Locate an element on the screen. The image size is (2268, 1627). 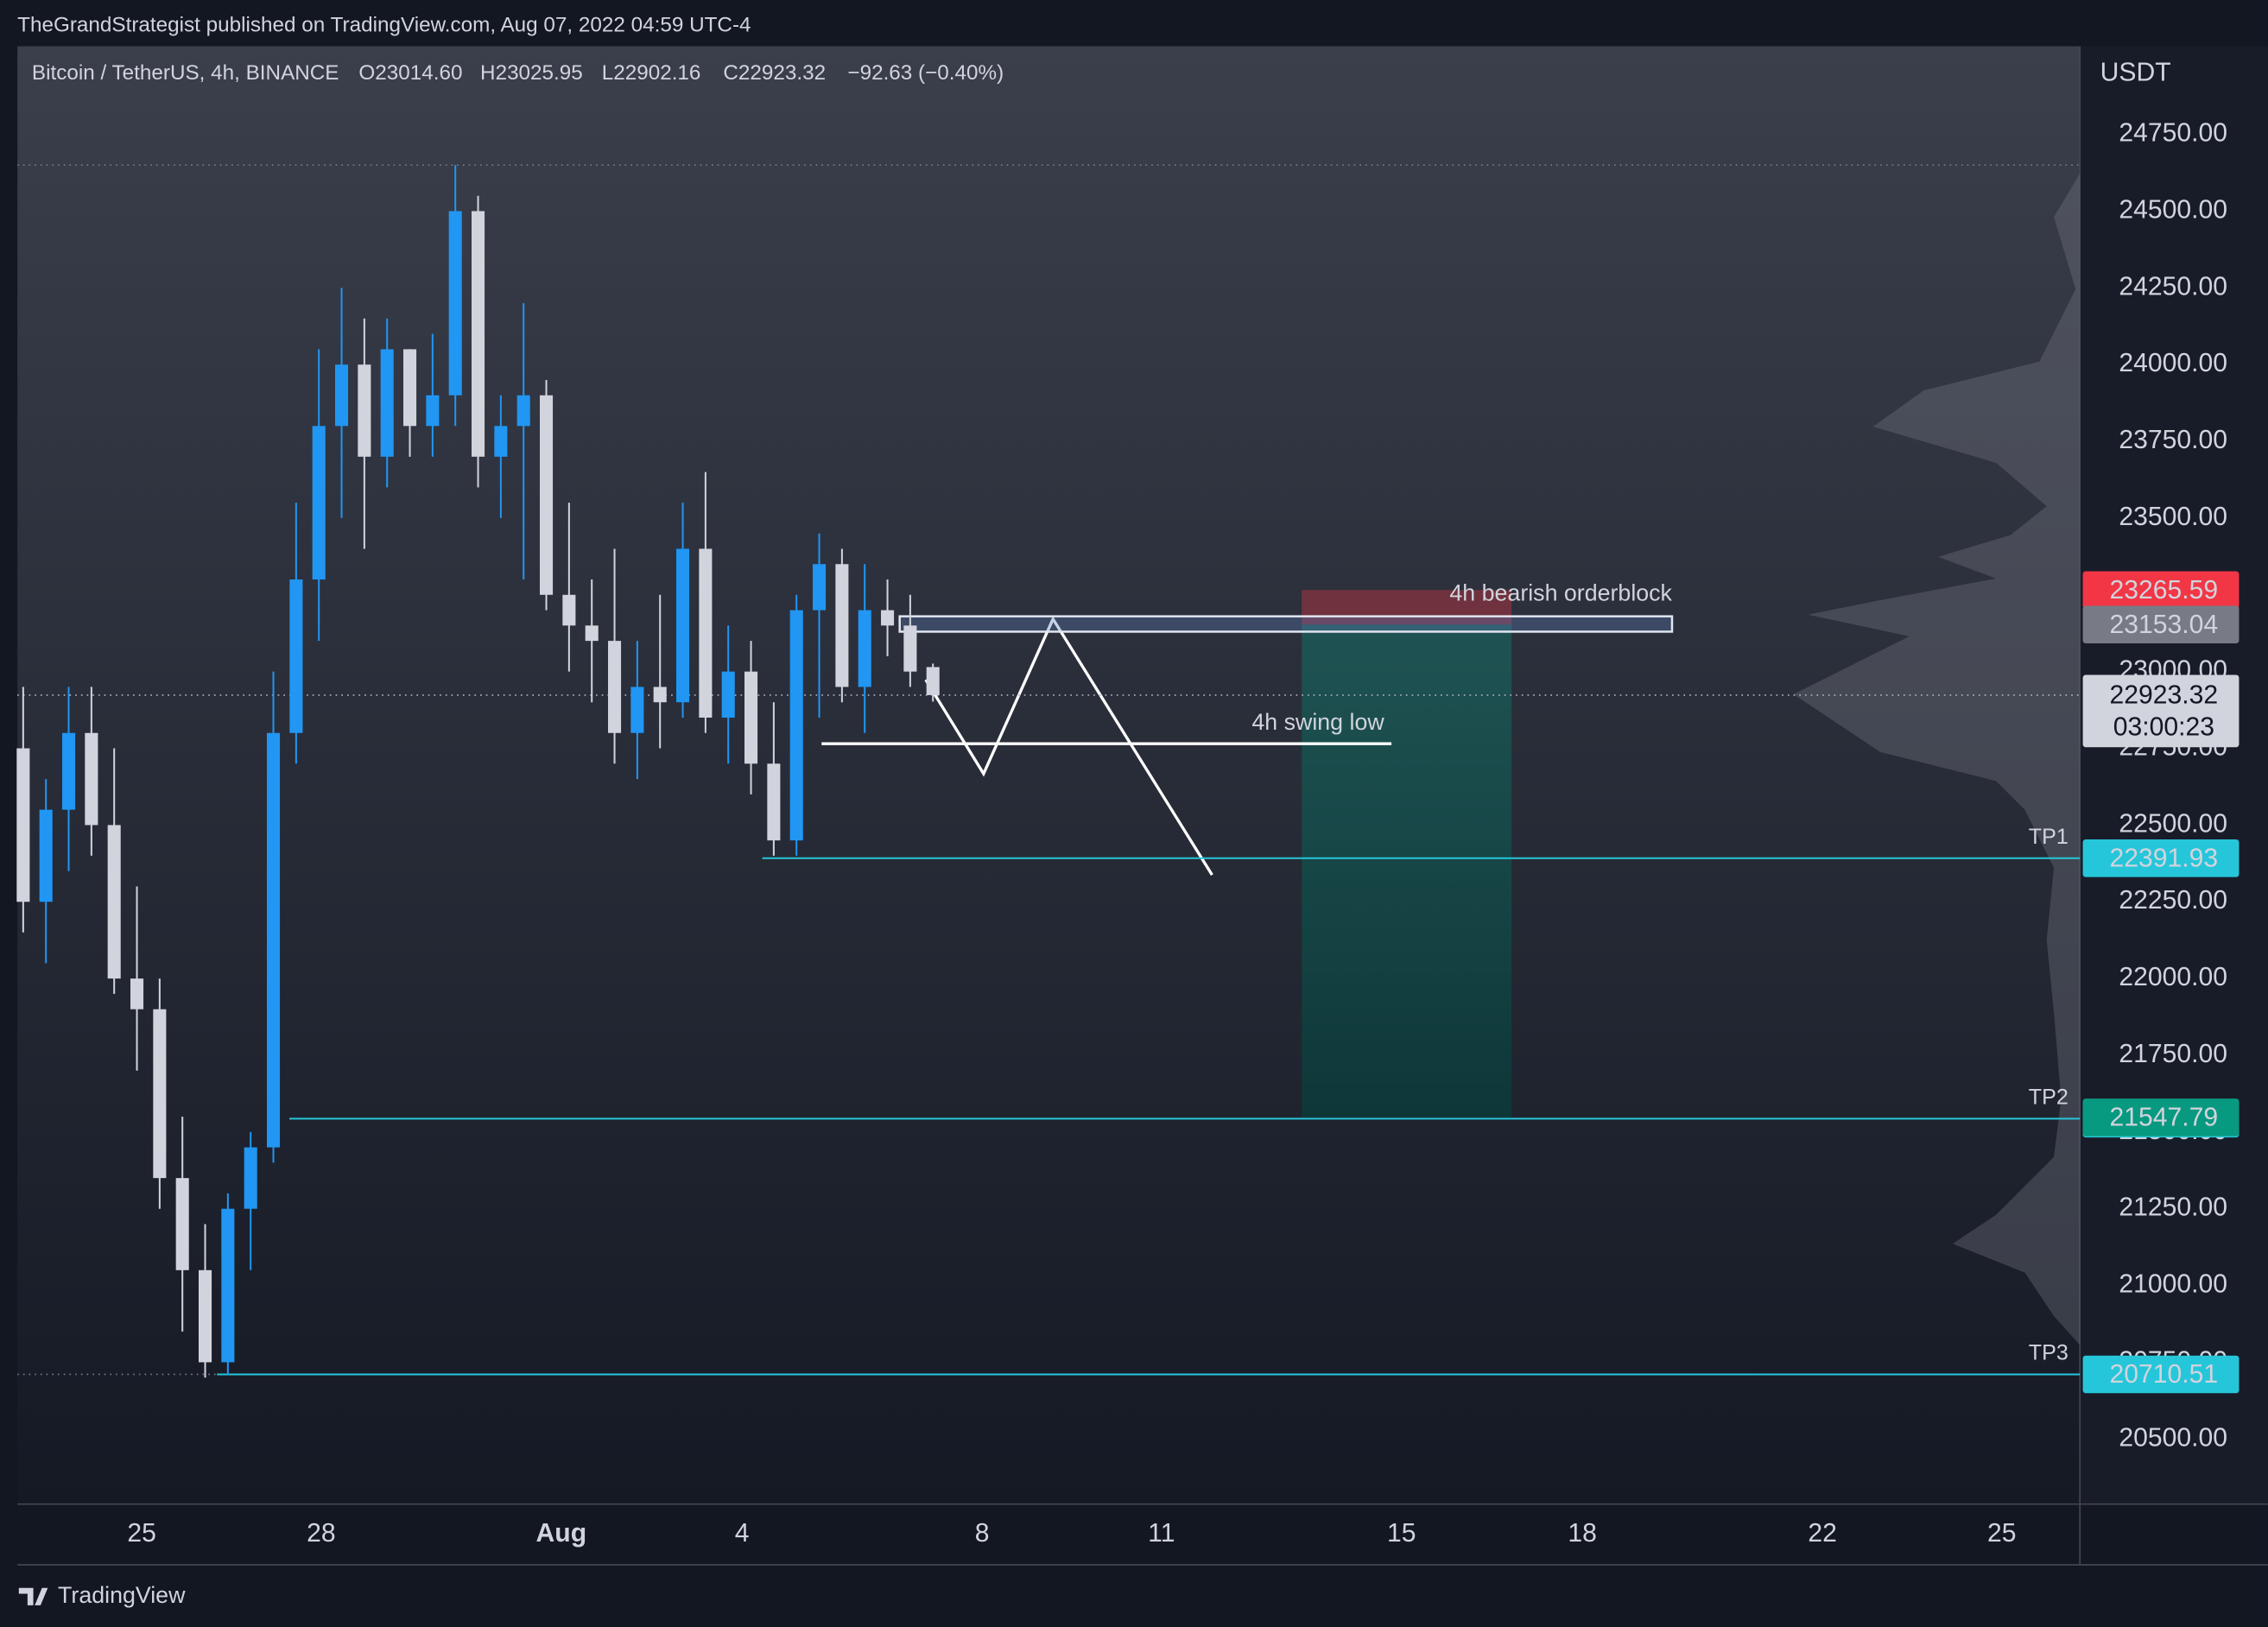
ohlc-value: C22923.32 is located at coordinates (774, 73).